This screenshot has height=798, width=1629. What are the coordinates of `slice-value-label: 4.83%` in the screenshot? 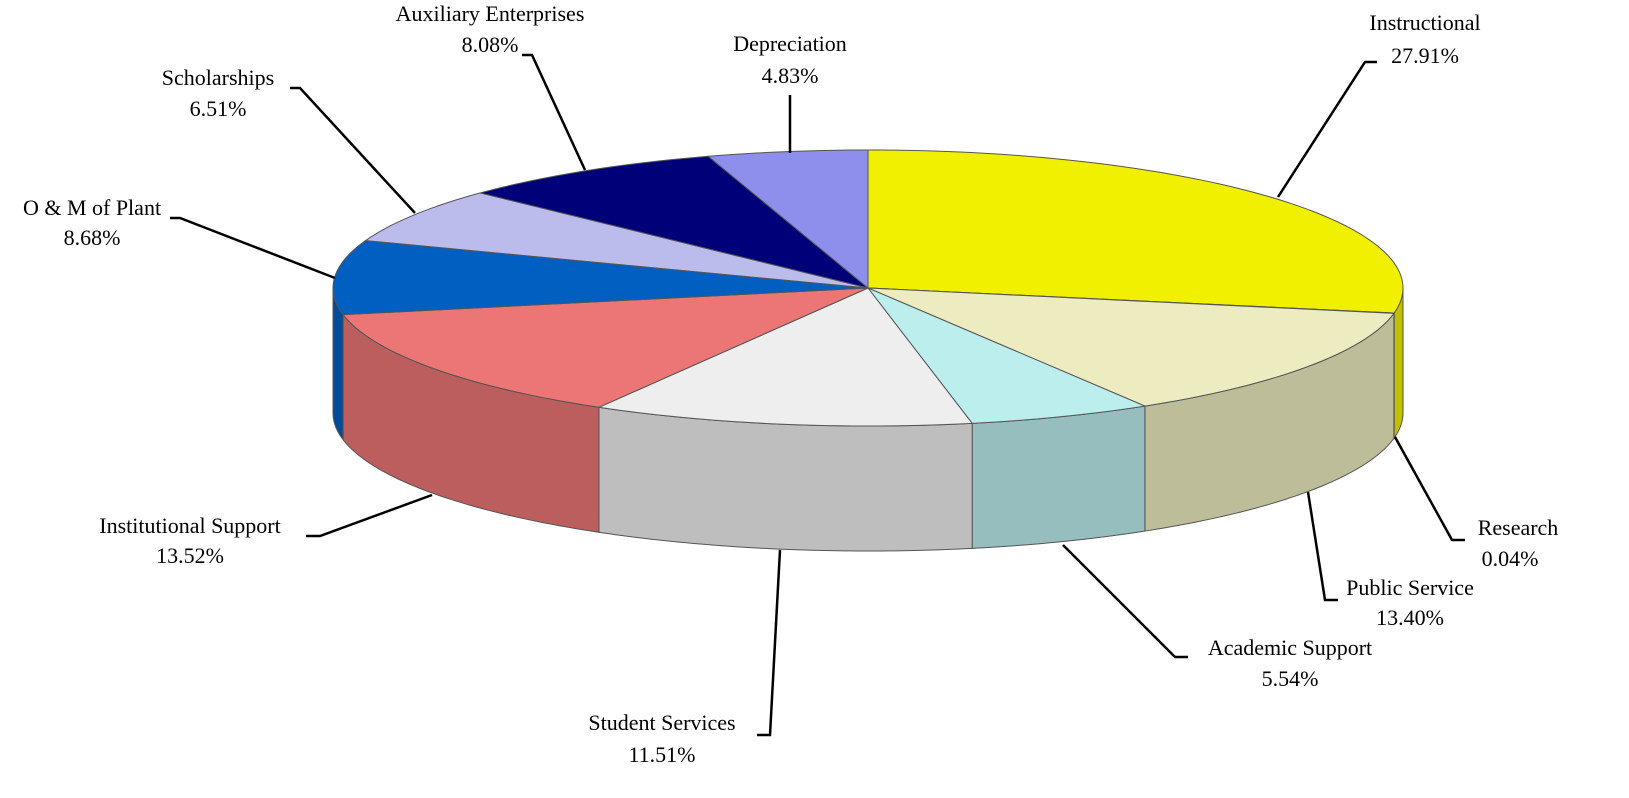 It's located at (790, 75).